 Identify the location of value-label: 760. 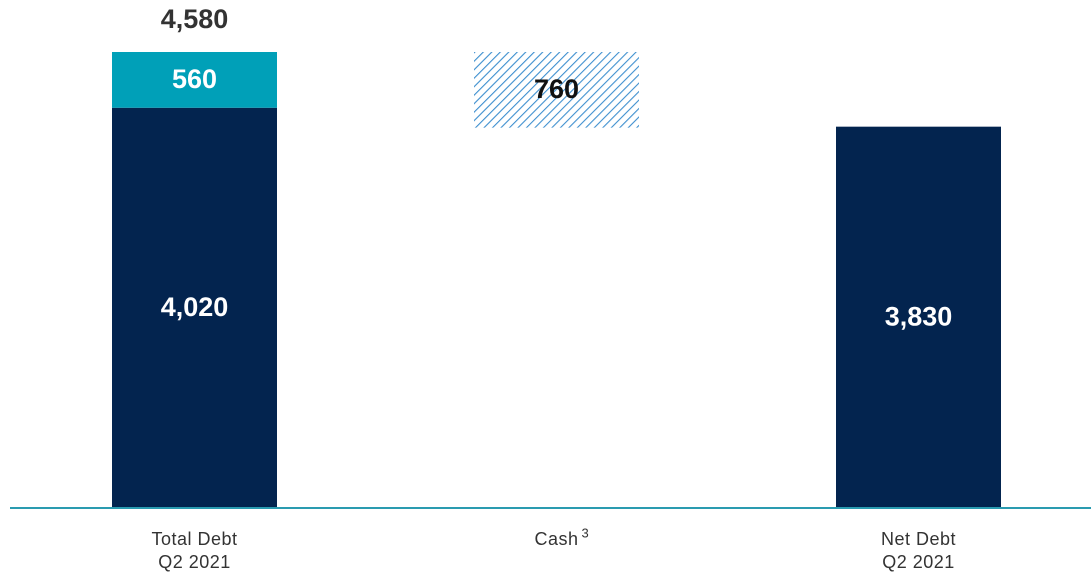
(556, 89).